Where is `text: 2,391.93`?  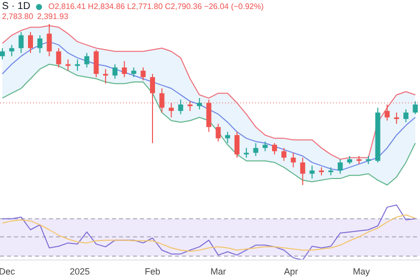 text: 2,391.93 is located at coordinates (52, 16).